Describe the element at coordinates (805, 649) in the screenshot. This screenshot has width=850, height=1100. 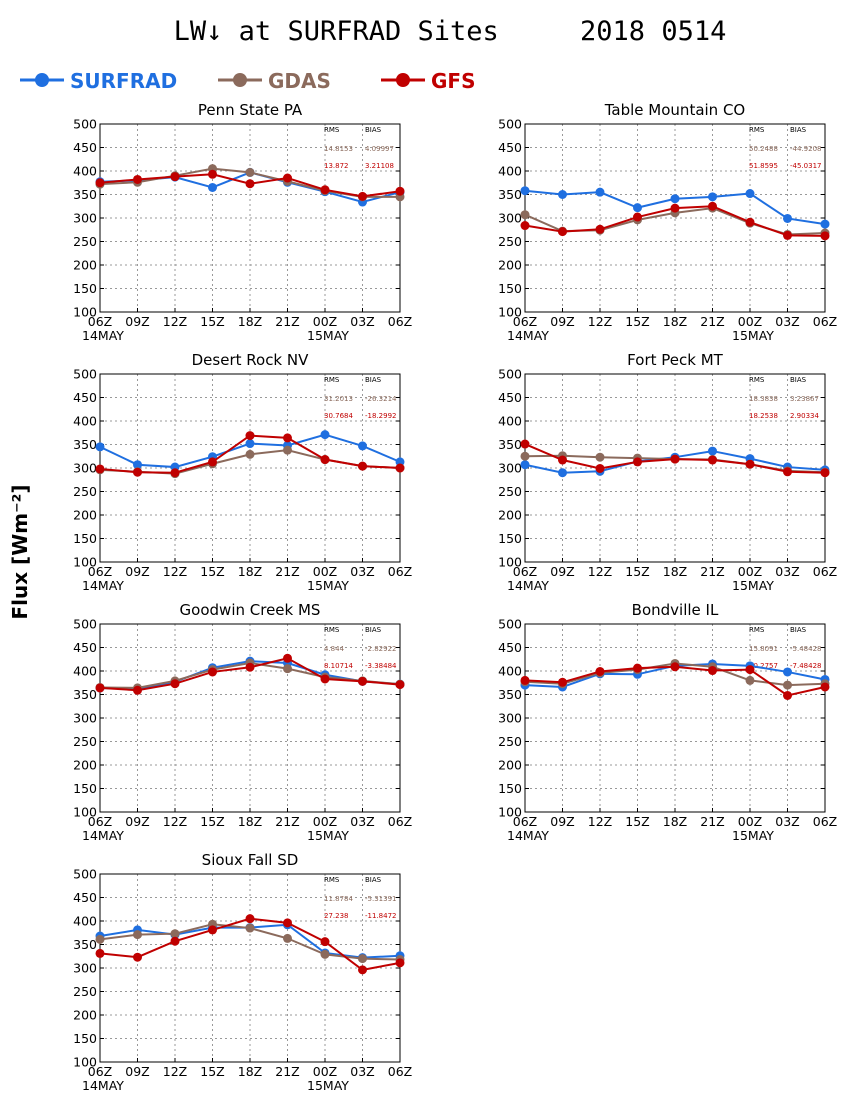
I see `stats-bias-gdas: -5.48428` at that location.